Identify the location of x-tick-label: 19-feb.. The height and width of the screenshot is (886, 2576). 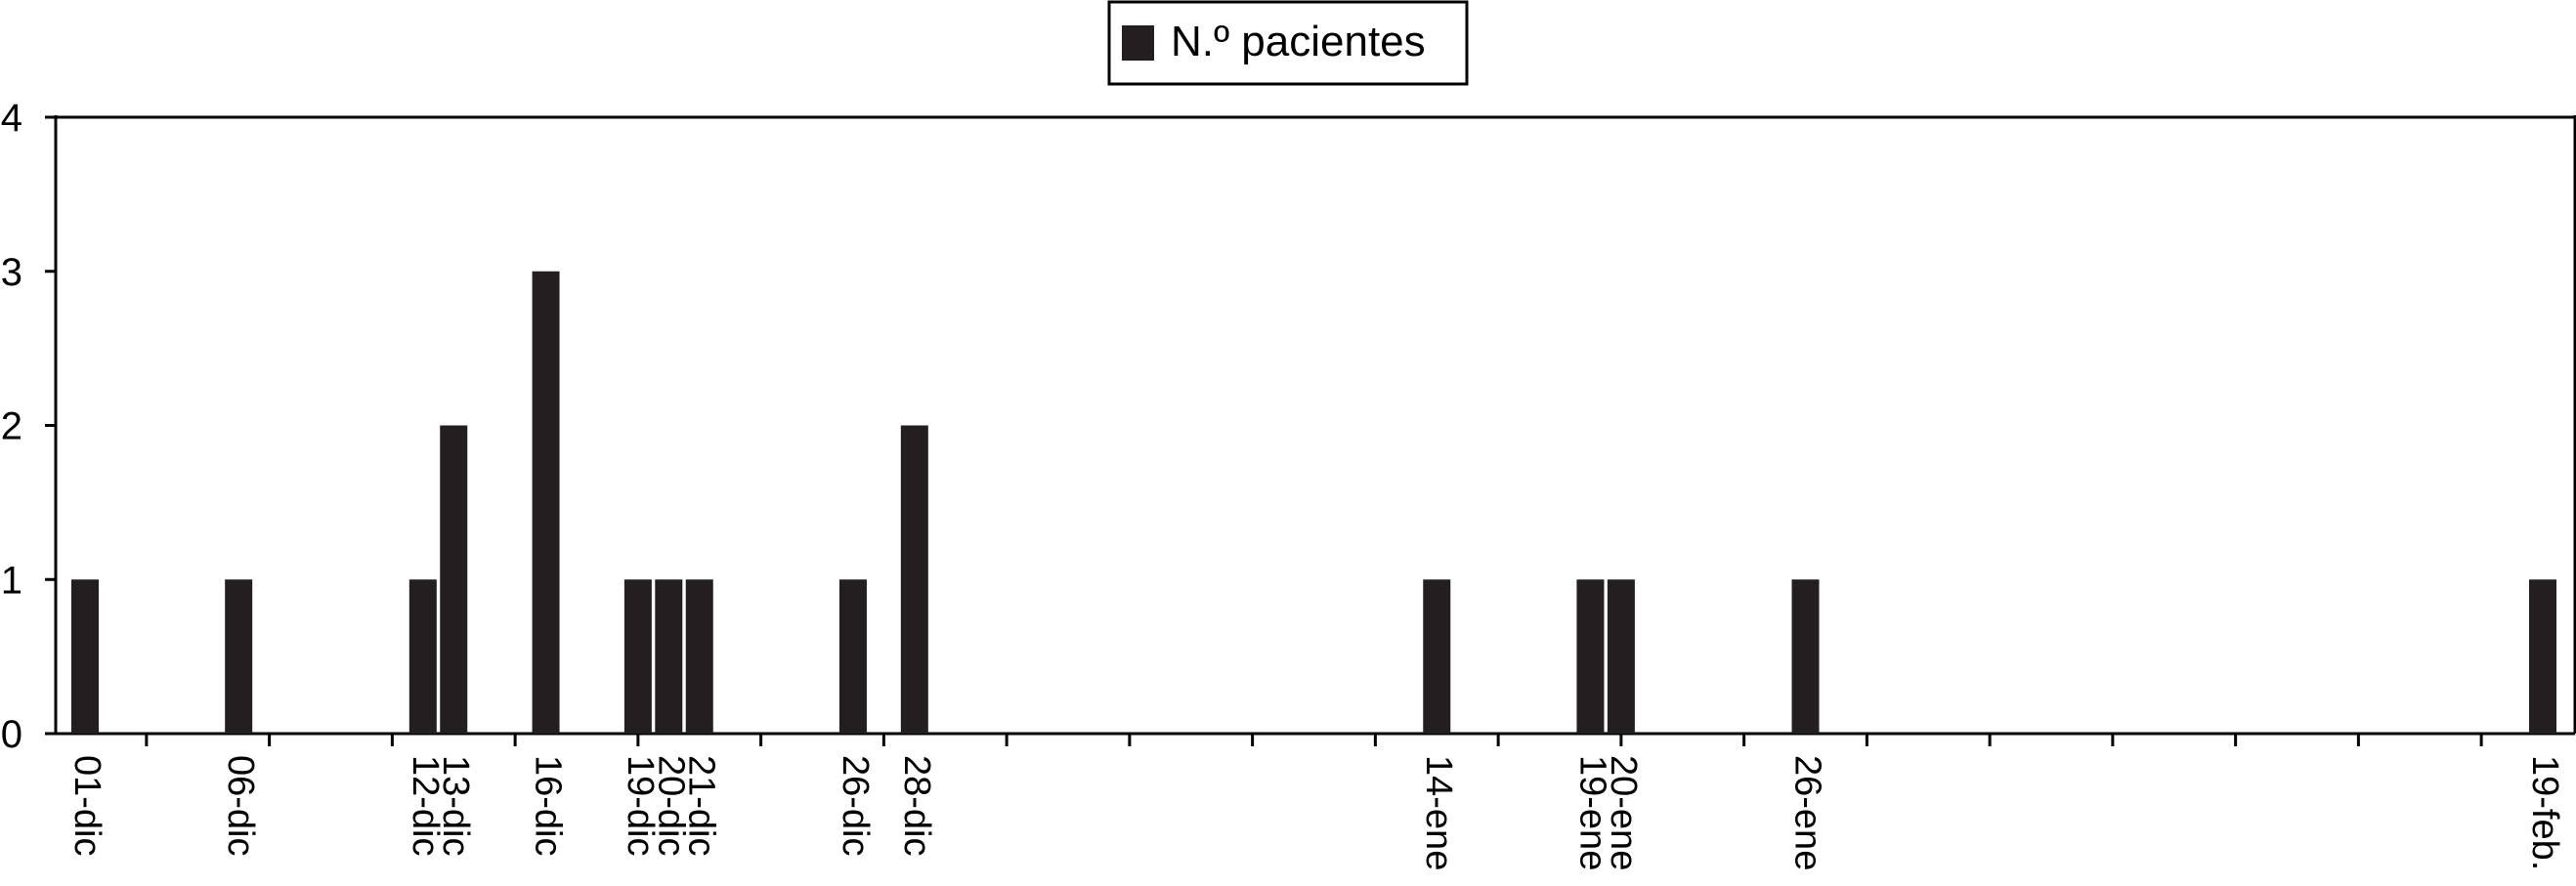
(2545, 812).